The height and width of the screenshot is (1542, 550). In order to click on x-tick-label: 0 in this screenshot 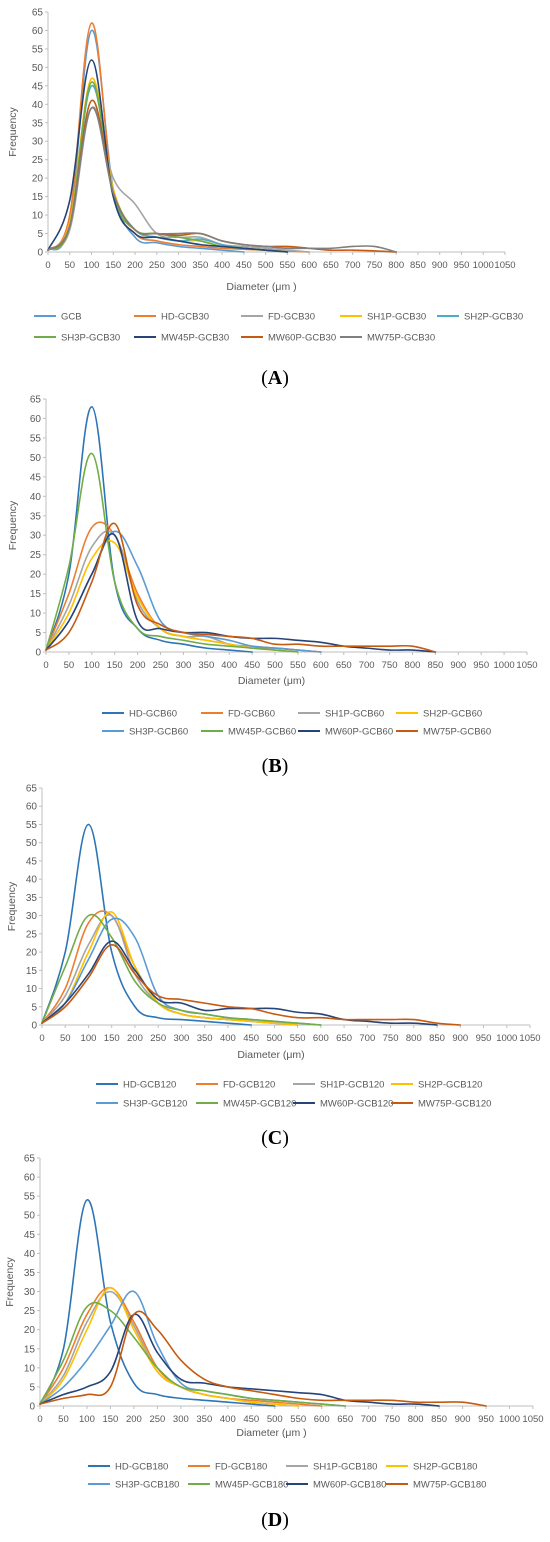, I will do `click(41, 1038)`.